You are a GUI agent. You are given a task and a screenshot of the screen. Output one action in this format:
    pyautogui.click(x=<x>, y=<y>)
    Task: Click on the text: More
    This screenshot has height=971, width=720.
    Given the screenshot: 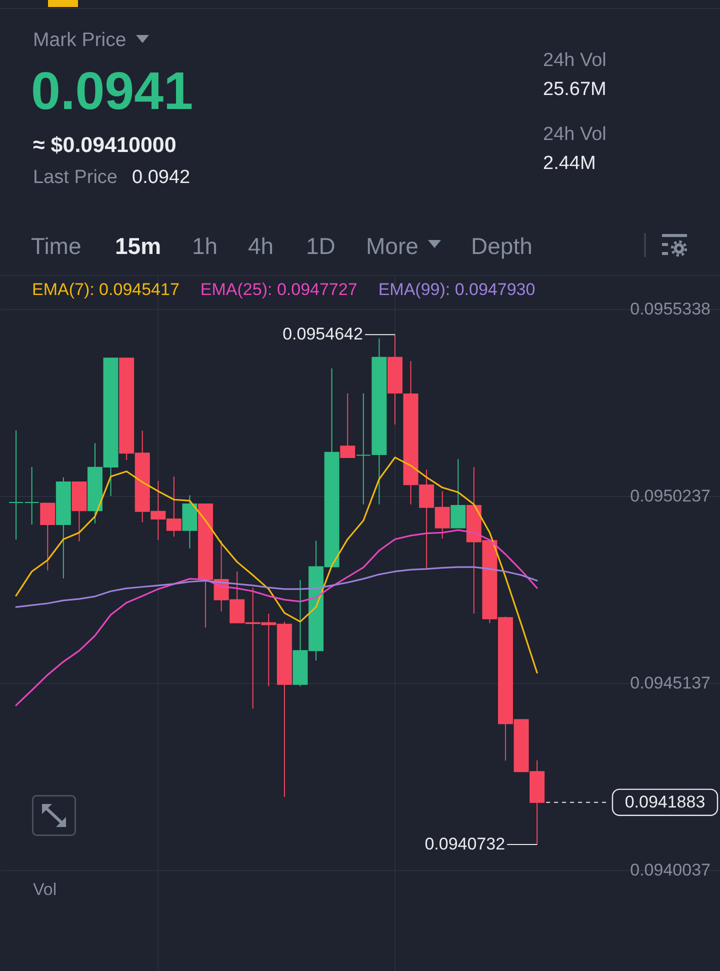 What is the action you would take?
    pyautogui.click(x=392, y=245)
    